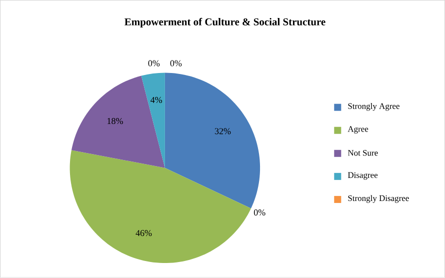 The width and height of the screenshot is (445, 278). What do you see at coordinates (222, 131) in the screenshot?
I see `data-label: 32%` at bounding box center [222, 131].